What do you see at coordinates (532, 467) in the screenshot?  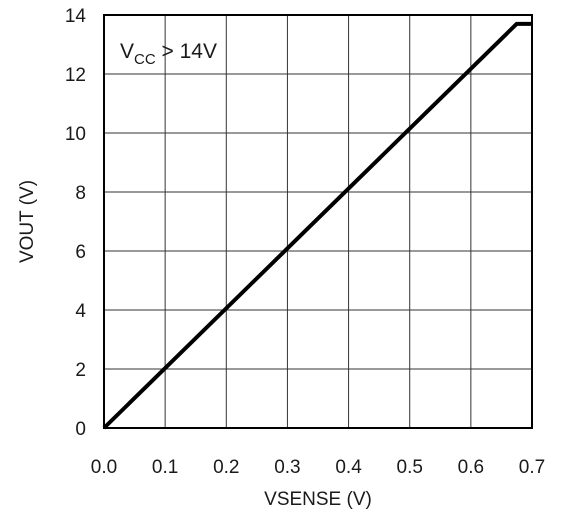 I see `x-tick-label: 0.7` at bounding box center [532, 467].